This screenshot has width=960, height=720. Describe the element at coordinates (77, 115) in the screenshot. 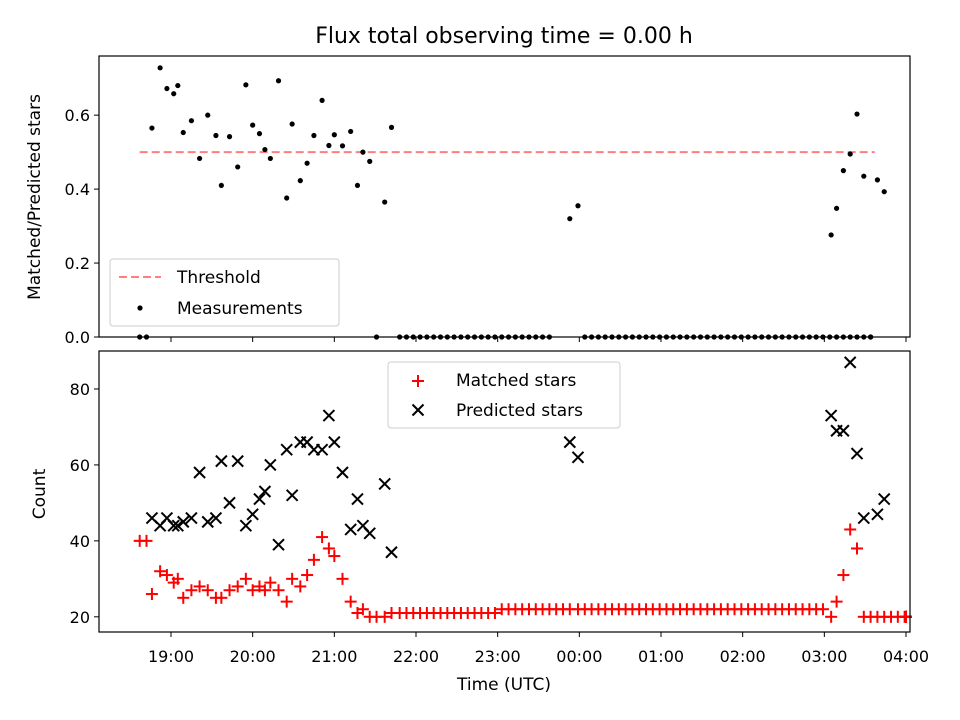

I see `top-y-tick-label: 0.6` at that location.